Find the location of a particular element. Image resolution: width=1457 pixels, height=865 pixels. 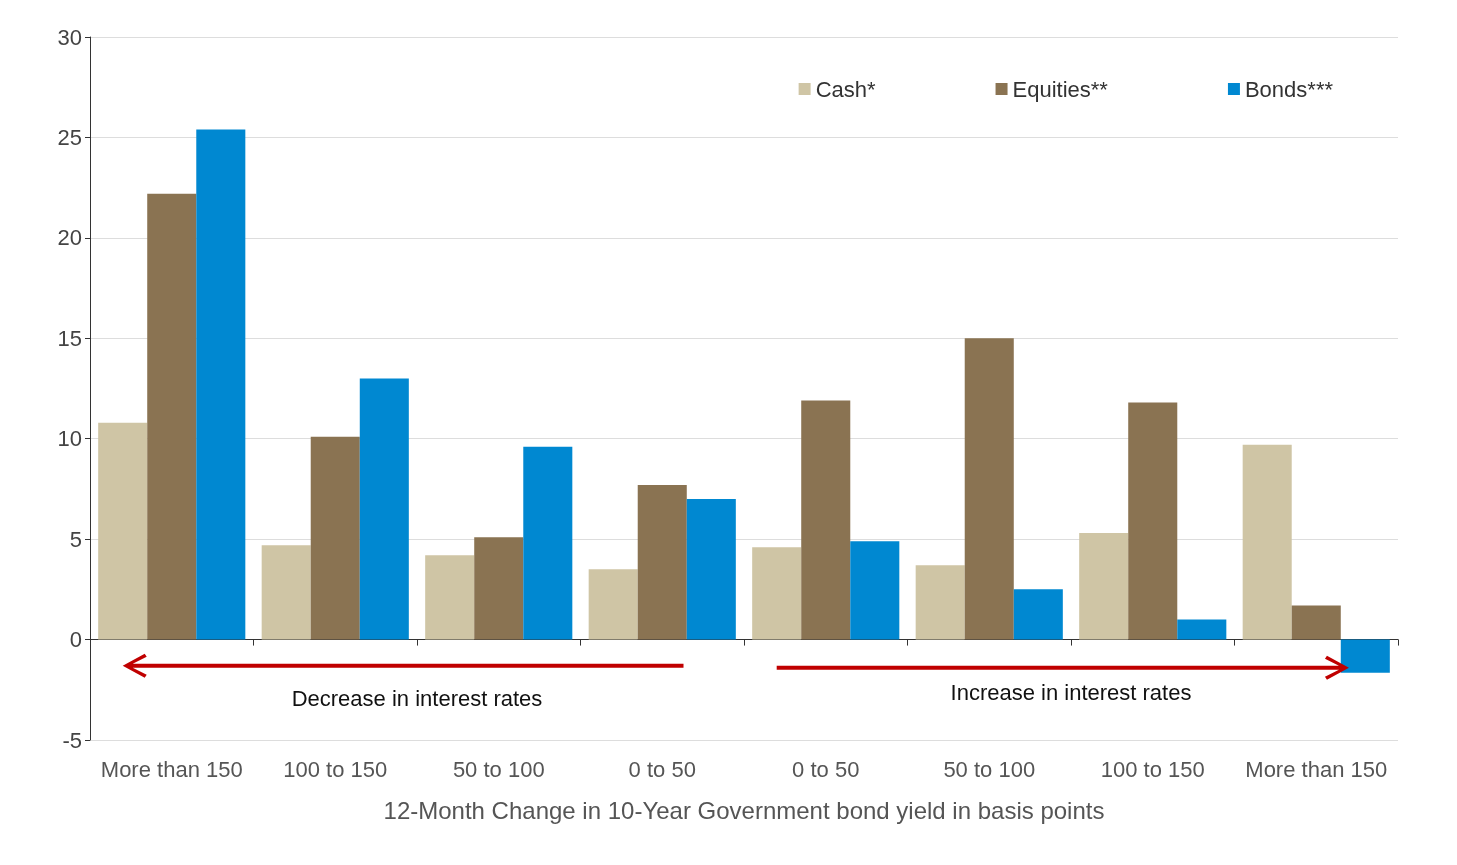

y-tick-label: 15 is located at coordinates (69, 338).